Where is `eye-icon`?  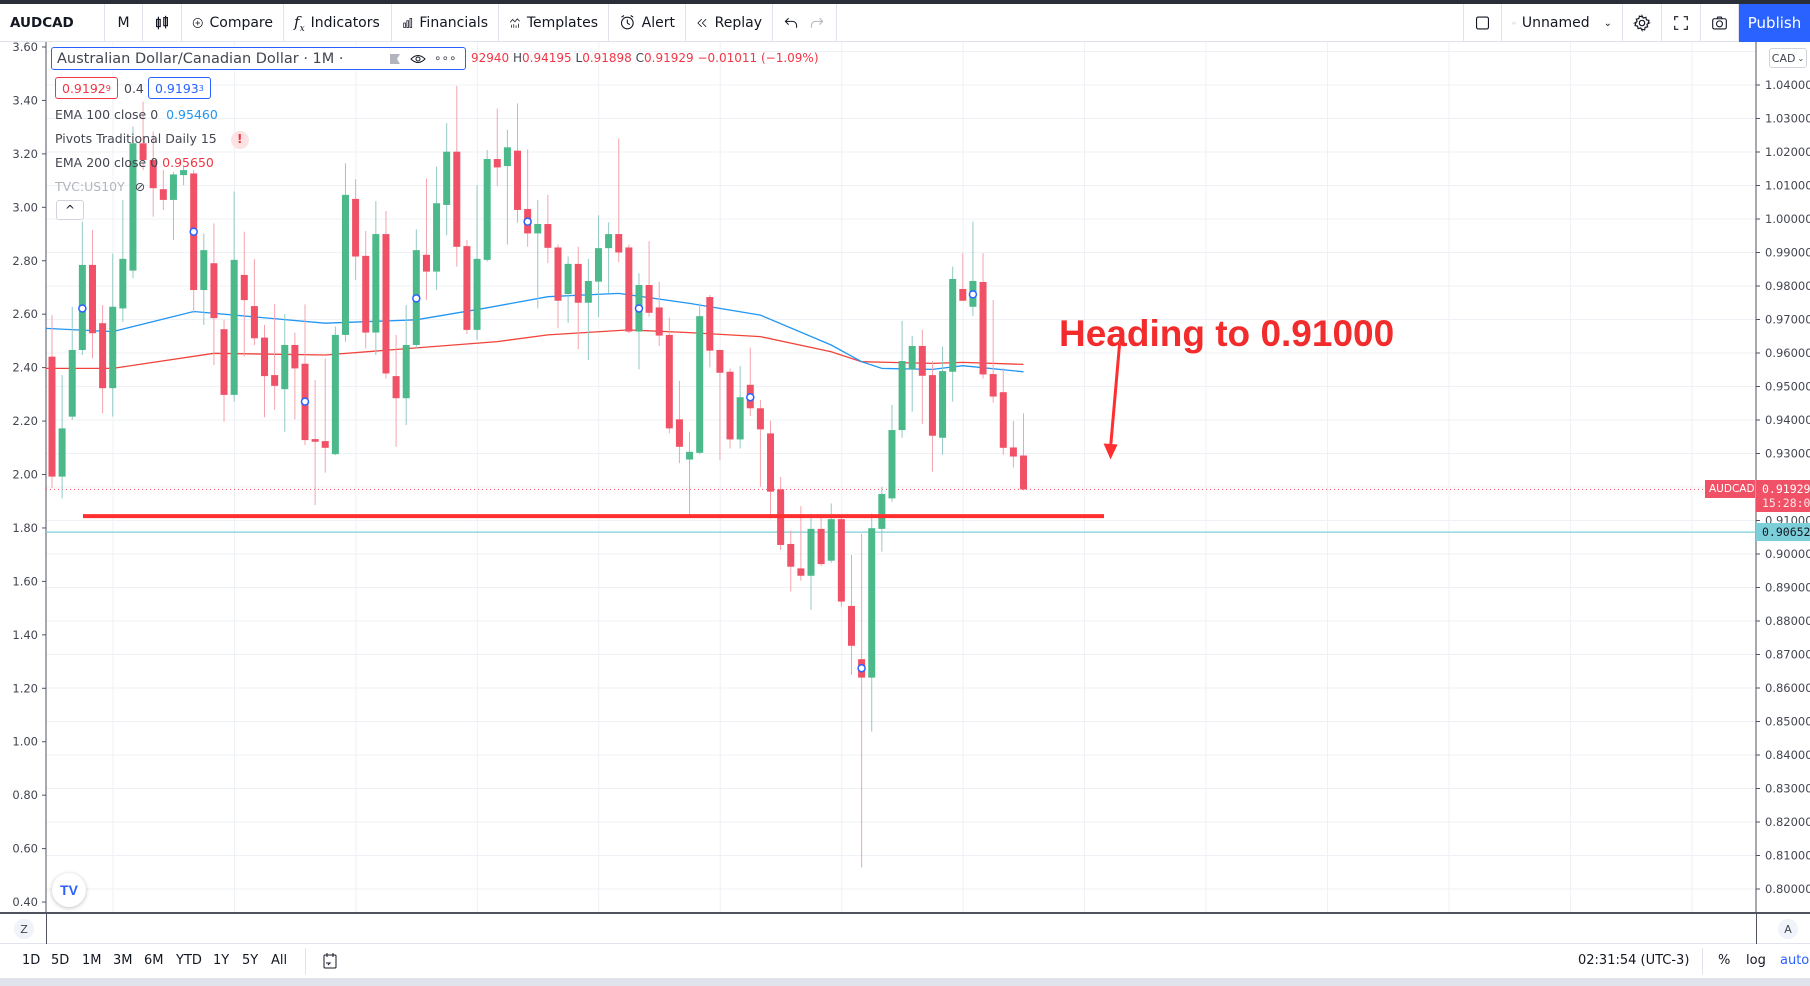
eye-icon is located at coordinates (418, 59).